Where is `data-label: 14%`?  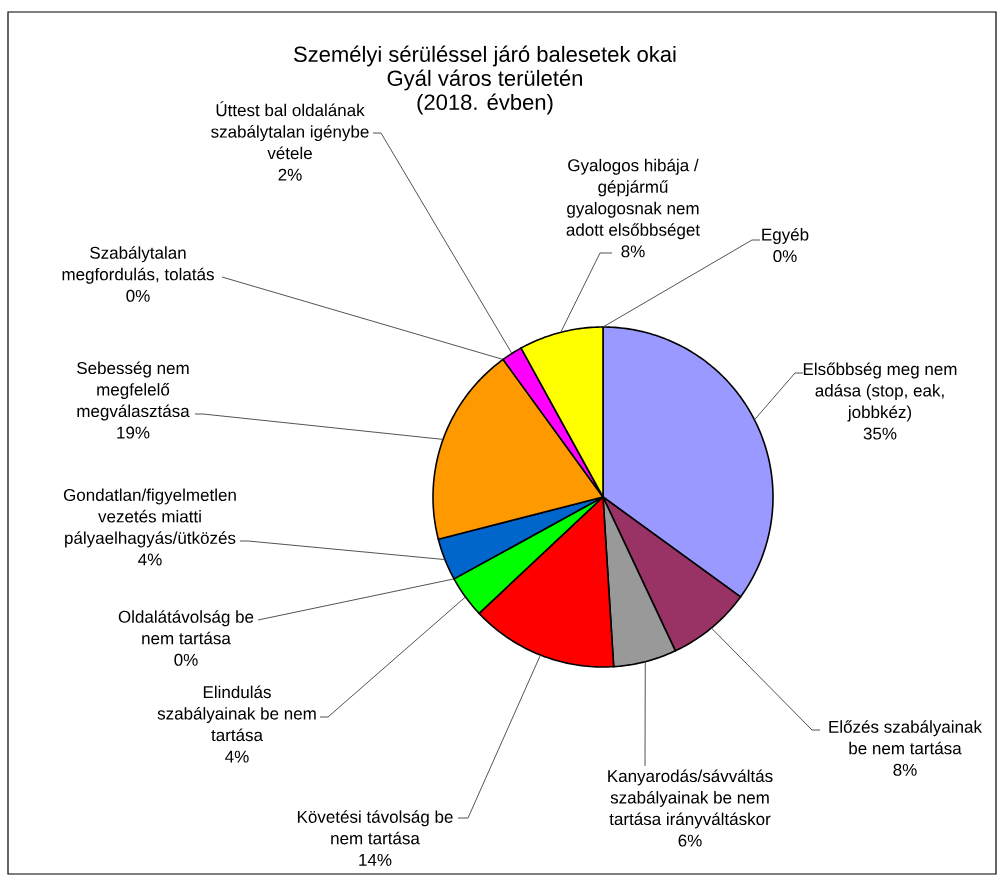 data-label: 14% is located at coordinates (375, 859).